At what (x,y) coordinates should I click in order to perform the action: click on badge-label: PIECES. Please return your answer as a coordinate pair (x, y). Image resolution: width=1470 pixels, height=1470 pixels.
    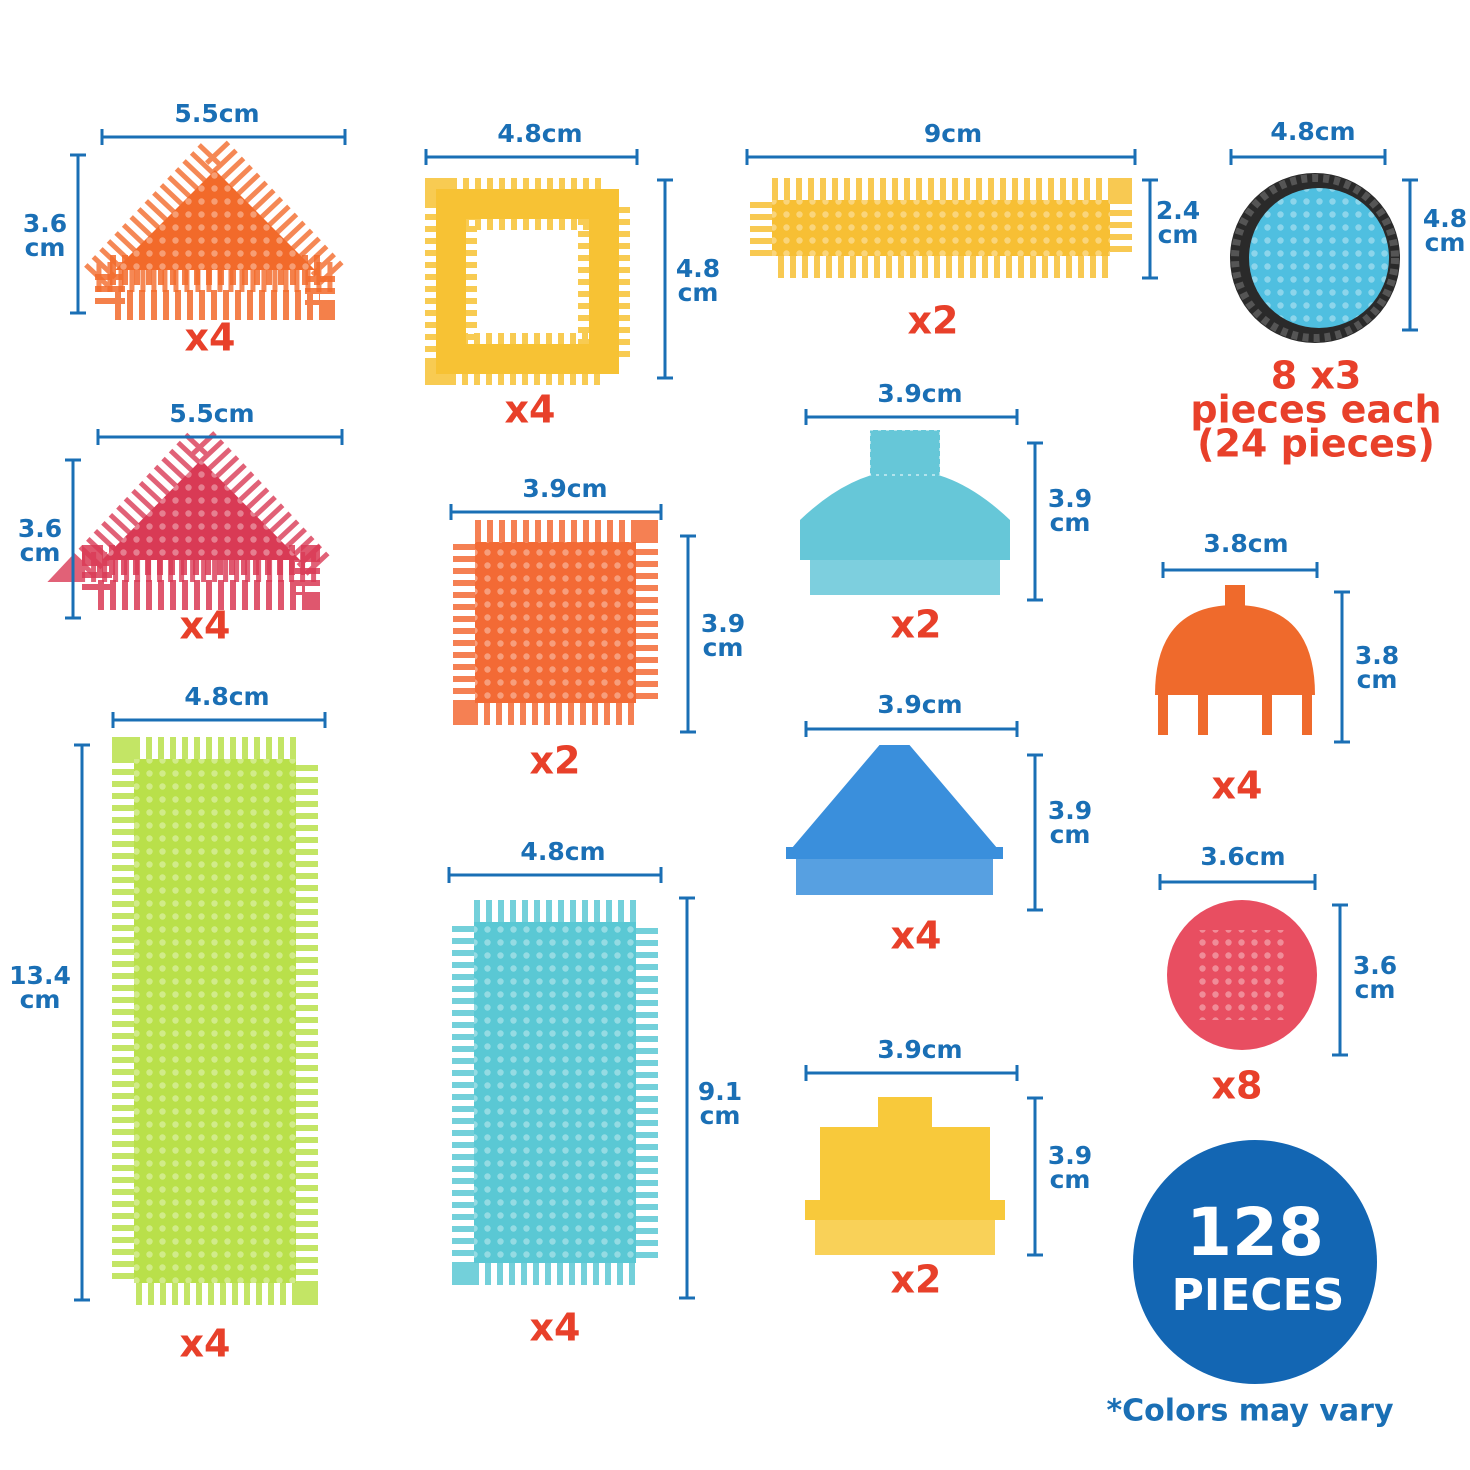
    Looking at the image, I should click on (1258, 1295).